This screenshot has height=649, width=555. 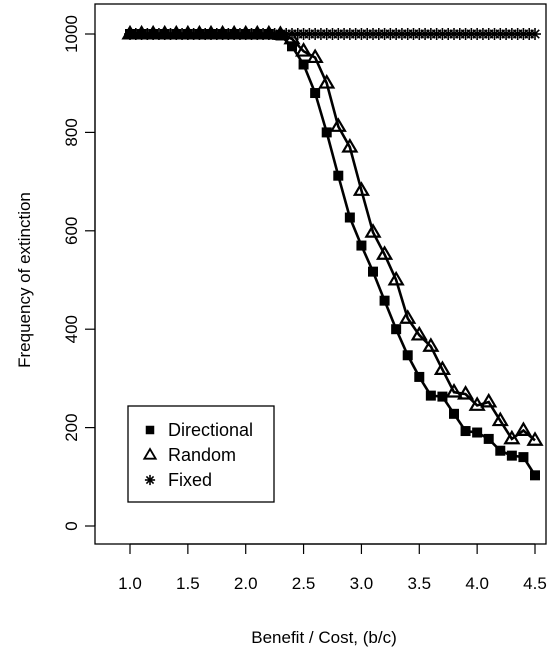 What do you see at coordinates (79, 273) in the screenshot?
I see `y-axis: 0 200 400 600 800 1000` at bounding box center [79, 273].